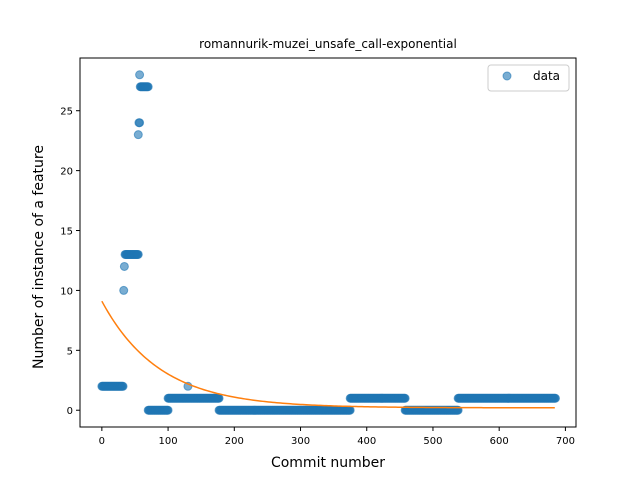  What do you see at coordinates (432, 441) in the screenshot?
I see `x-tick-label: 500` at bounding box center [432, 441].